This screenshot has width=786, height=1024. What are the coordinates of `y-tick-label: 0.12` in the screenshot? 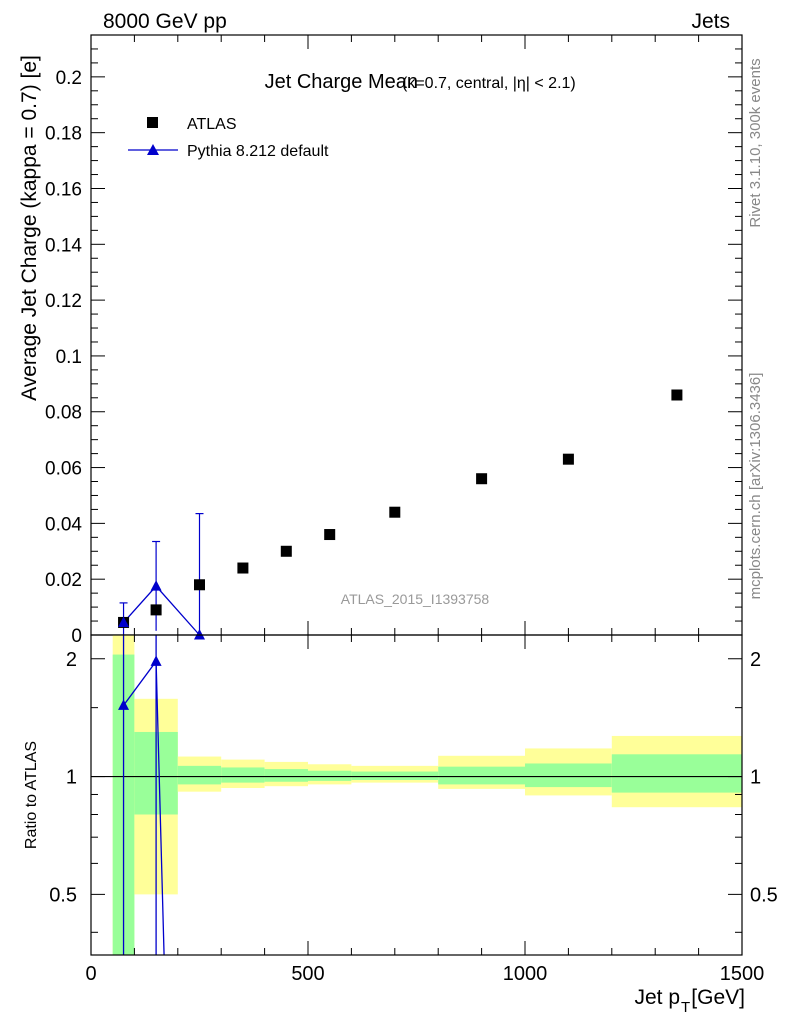 It's located at (63, 301).